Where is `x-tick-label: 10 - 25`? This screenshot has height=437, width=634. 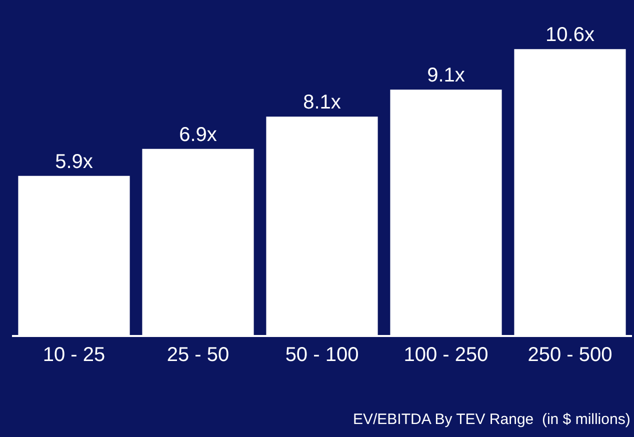 x-tick-label: 10 - 25 is located at coordinates (74, 355).